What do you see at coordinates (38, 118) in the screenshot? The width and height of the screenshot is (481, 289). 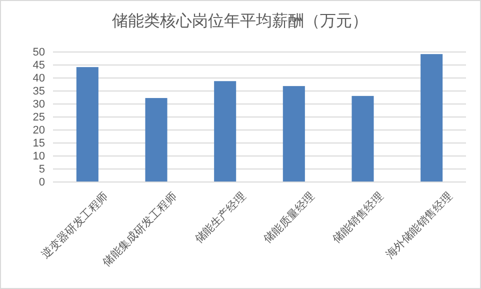 I see `y-tick-label: 25` at bounding box center [38, 118].